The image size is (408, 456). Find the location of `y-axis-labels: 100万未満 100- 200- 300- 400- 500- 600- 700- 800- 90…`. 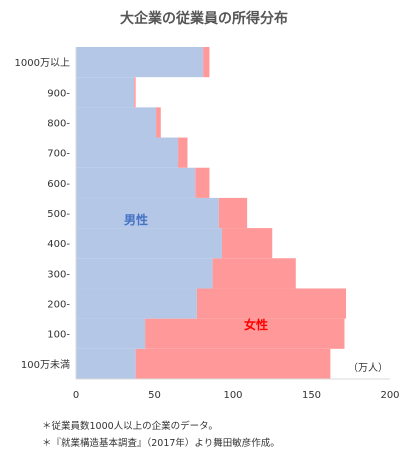

y-axis-labels: 100万未満 100- 200- 300- 400- 500- 600- 700- 800- 90… is located at coordinates (43, 214).